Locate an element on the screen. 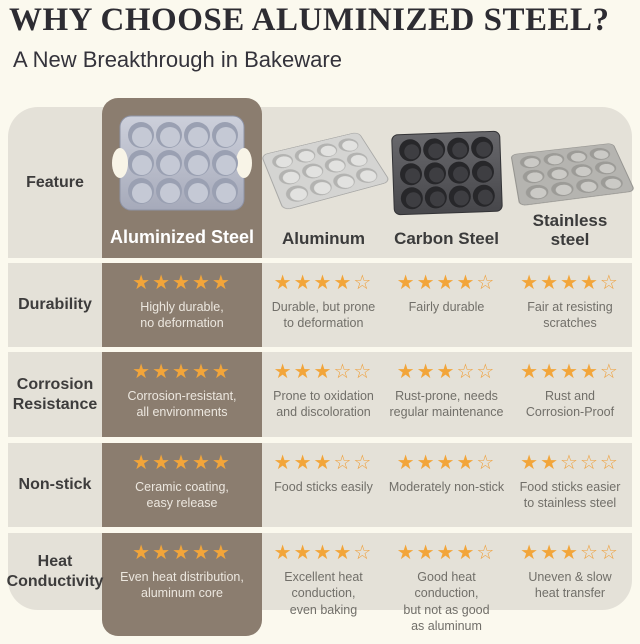  carbon-steel-pan-icon is located at coordinates (447, 173).